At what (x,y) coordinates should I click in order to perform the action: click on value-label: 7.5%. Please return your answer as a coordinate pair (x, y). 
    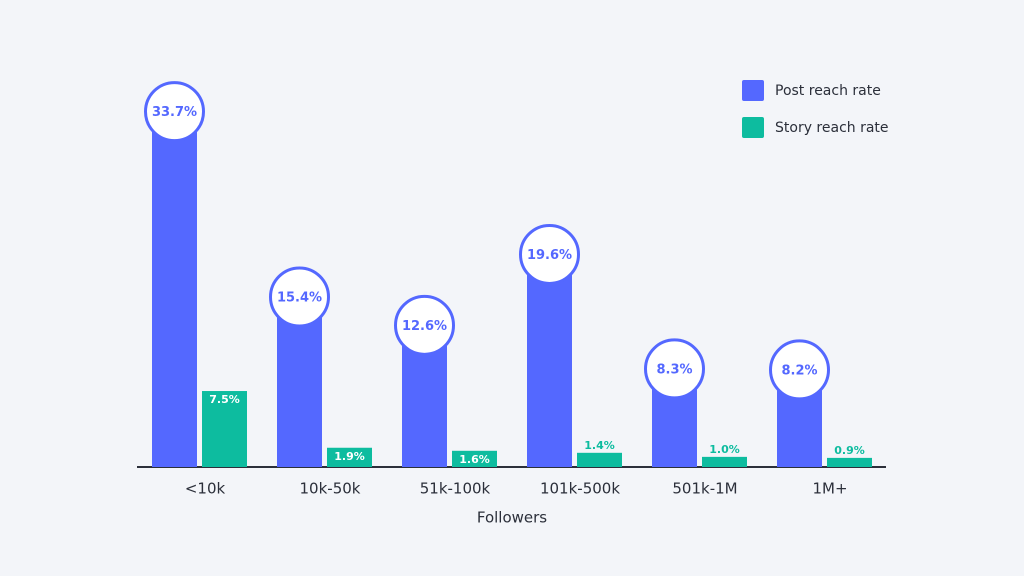
    Looking at the image, I should click on (224, 399).